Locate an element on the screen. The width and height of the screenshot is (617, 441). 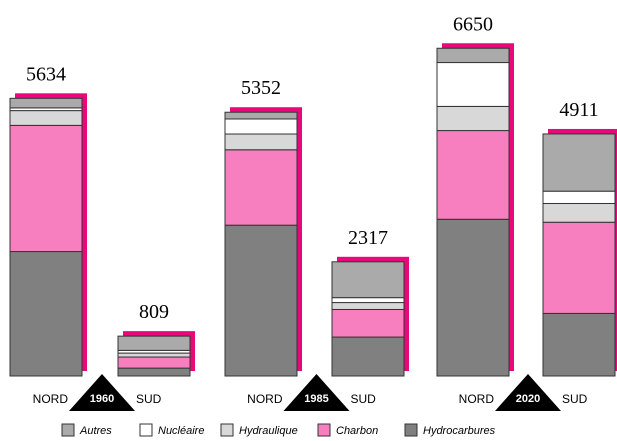
legend-label: Nucléaire is located at coordinates (181, 431).